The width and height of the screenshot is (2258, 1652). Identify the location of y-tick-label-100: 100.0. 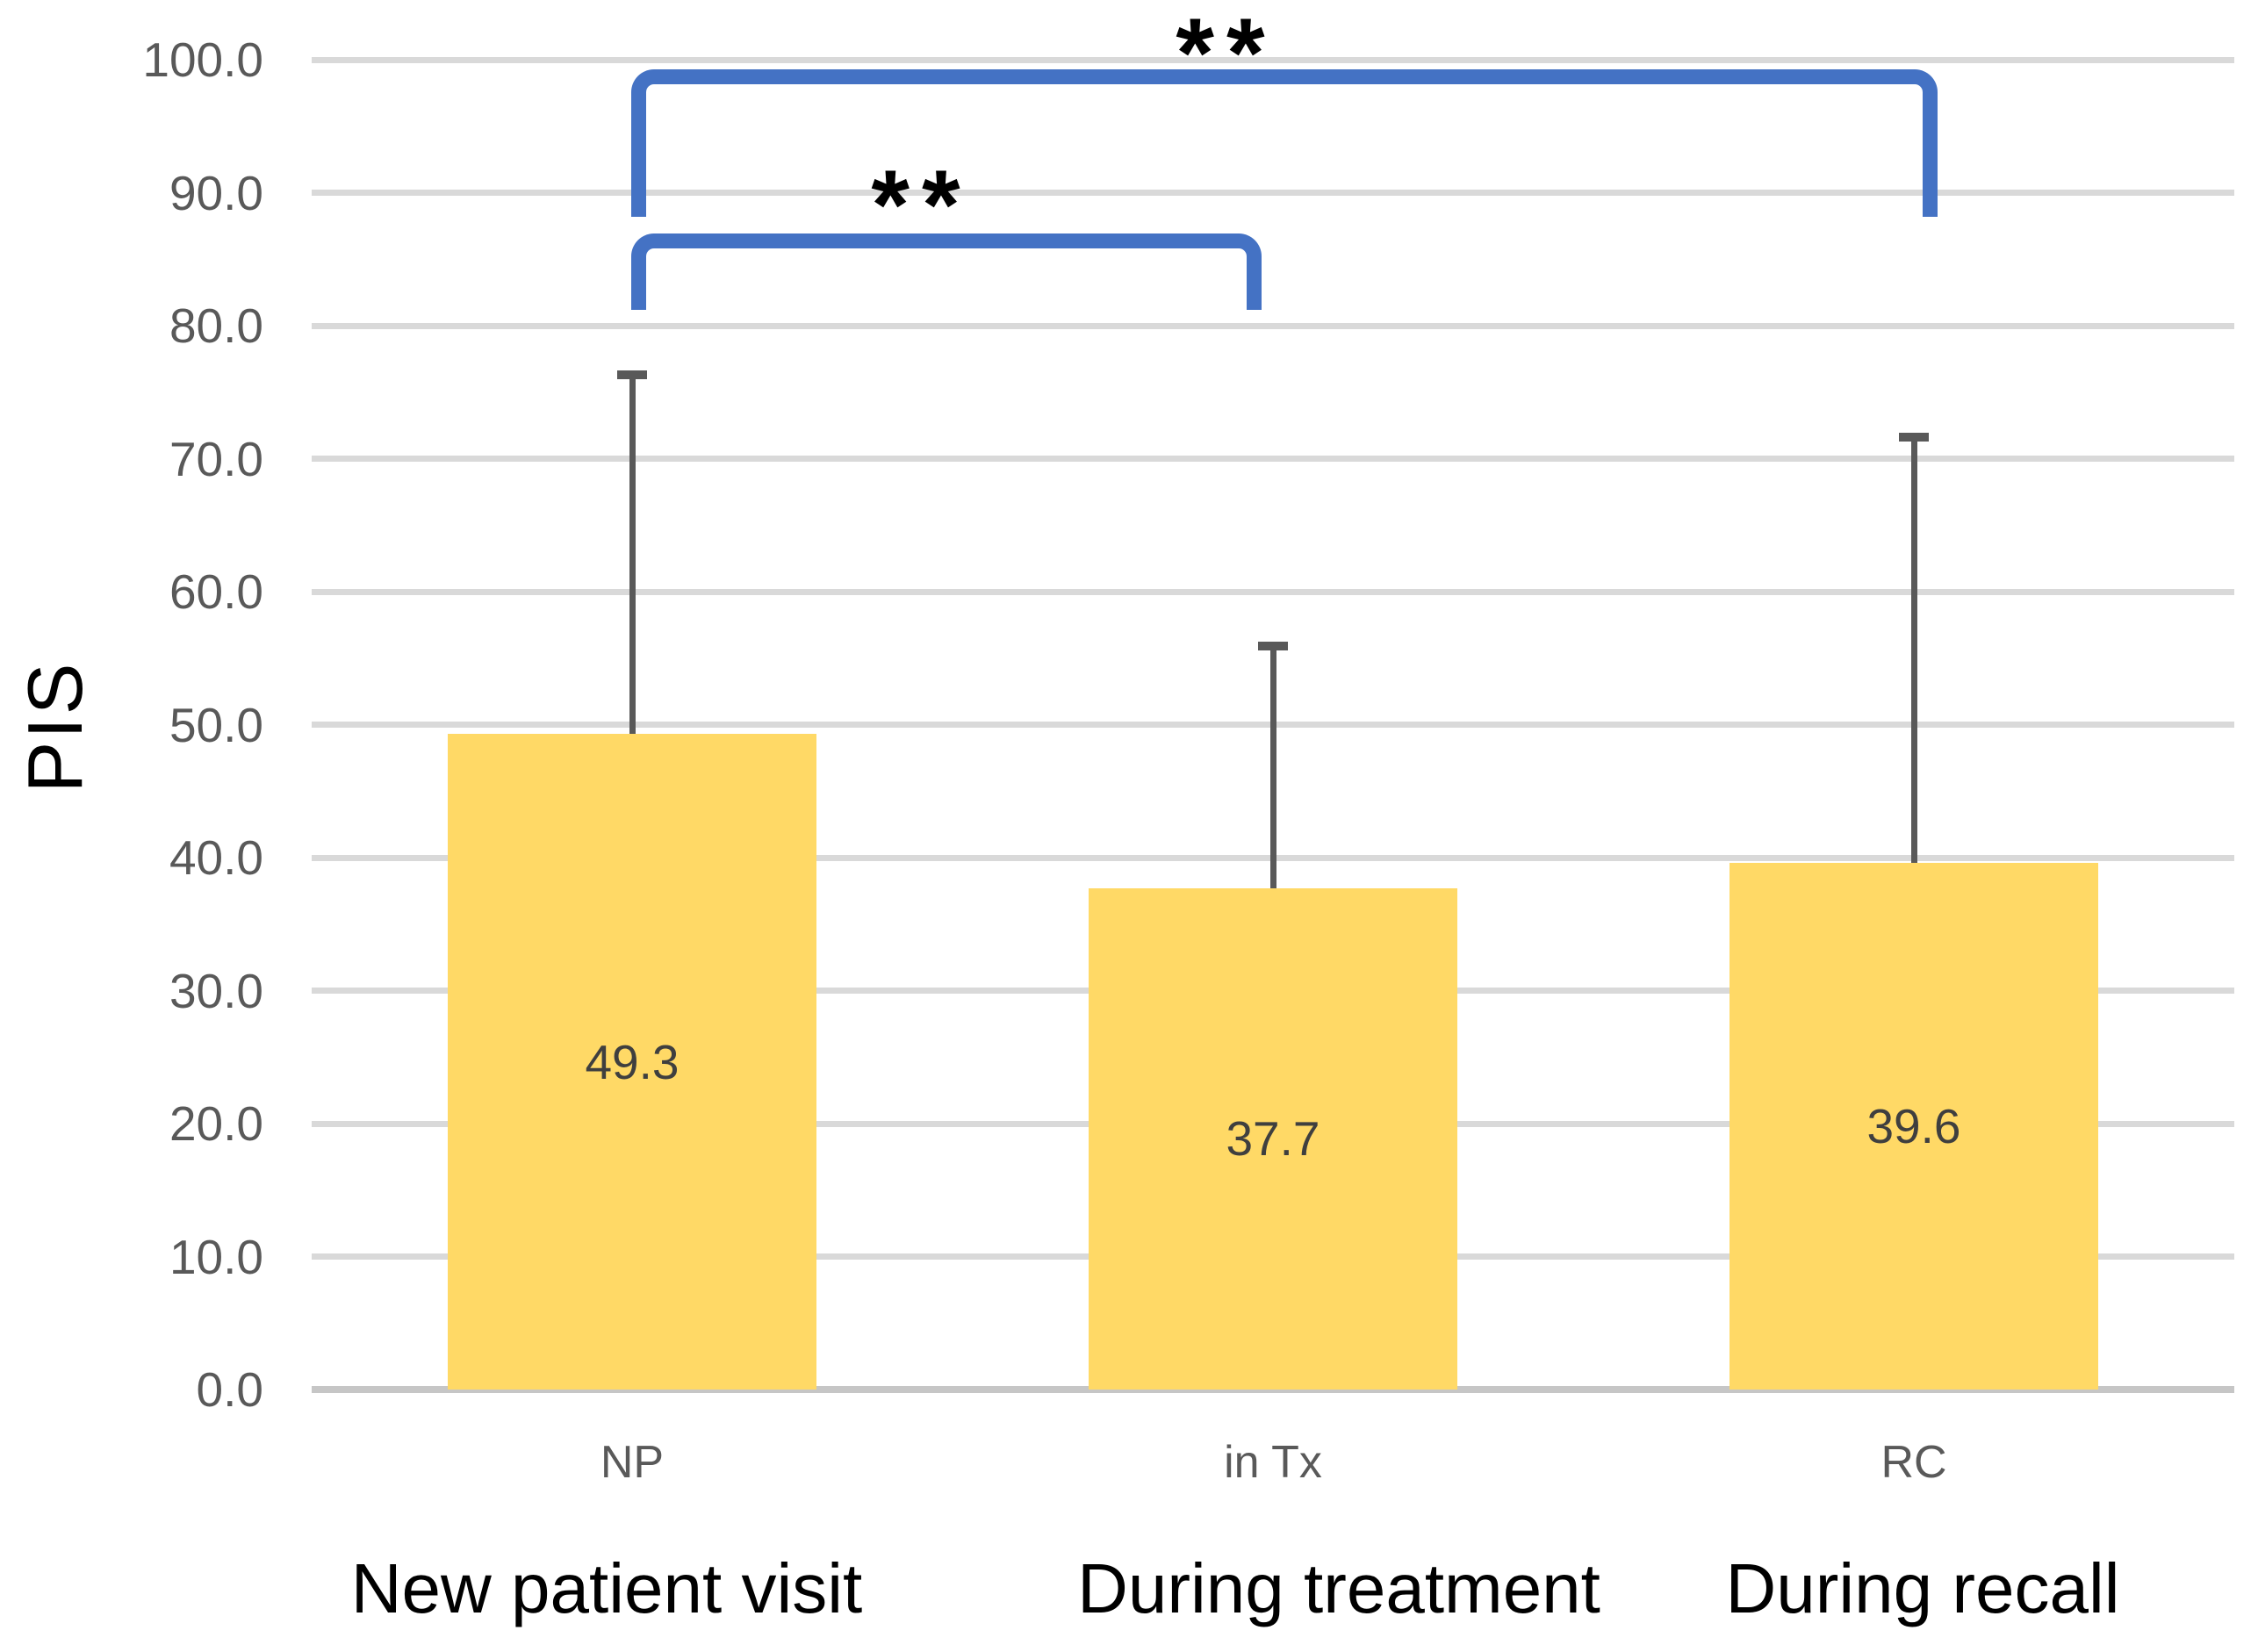
(202, 59).